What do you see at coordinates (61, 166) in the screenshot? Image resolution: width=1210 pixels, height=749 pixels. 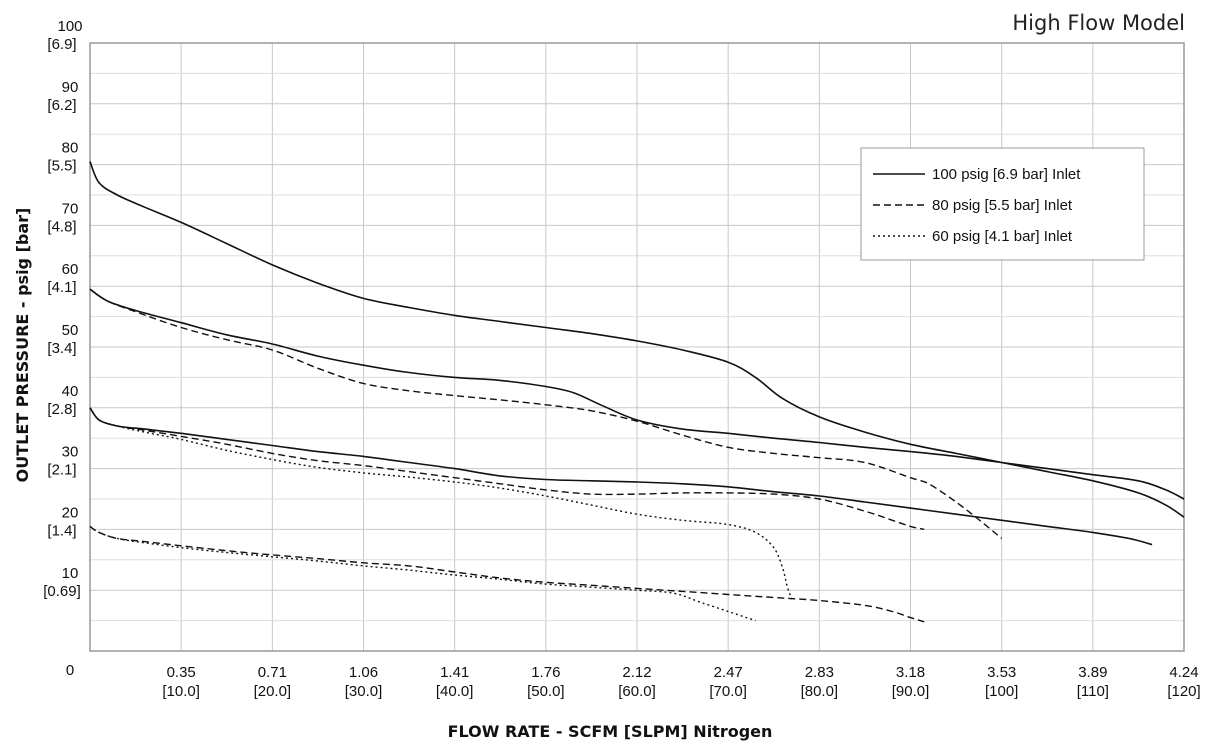 I see `y-tick-sublabel: [5.5]` at bounding box center [61, 166].